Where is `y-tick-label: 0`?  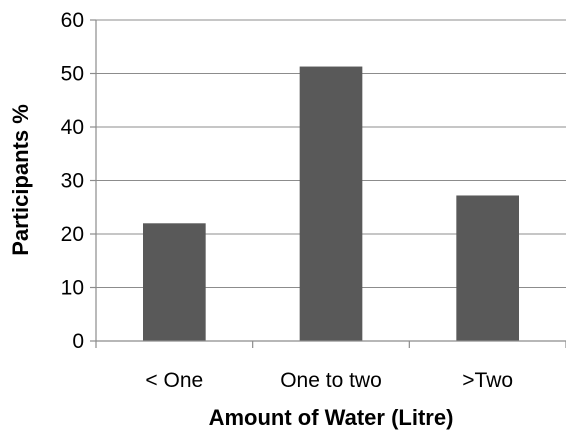
y-tick-label: 0 is located at coordinates (78, 341).